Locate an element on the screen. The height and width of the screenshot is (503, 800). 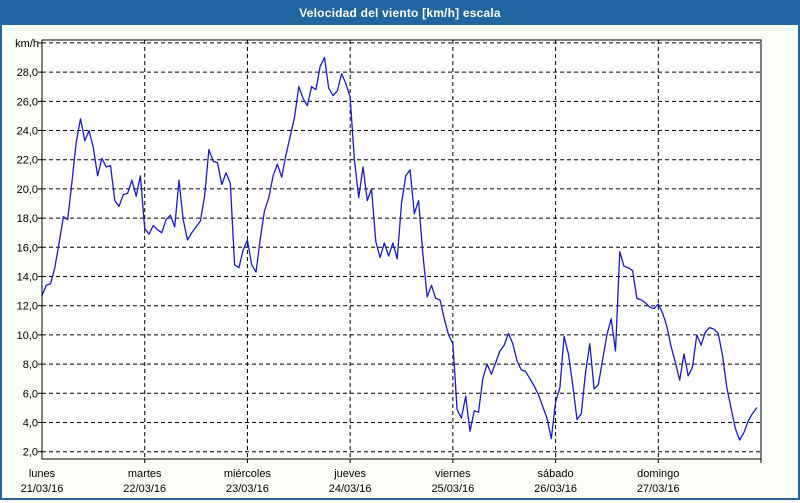
y-tick-label: 6,0 is located at coordinates (30, 394).